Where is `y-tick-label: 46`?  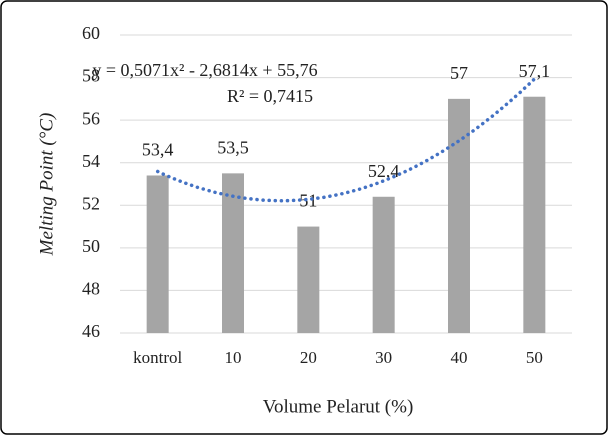
y-tick-label: 46 is located at coordinates (91, 331).